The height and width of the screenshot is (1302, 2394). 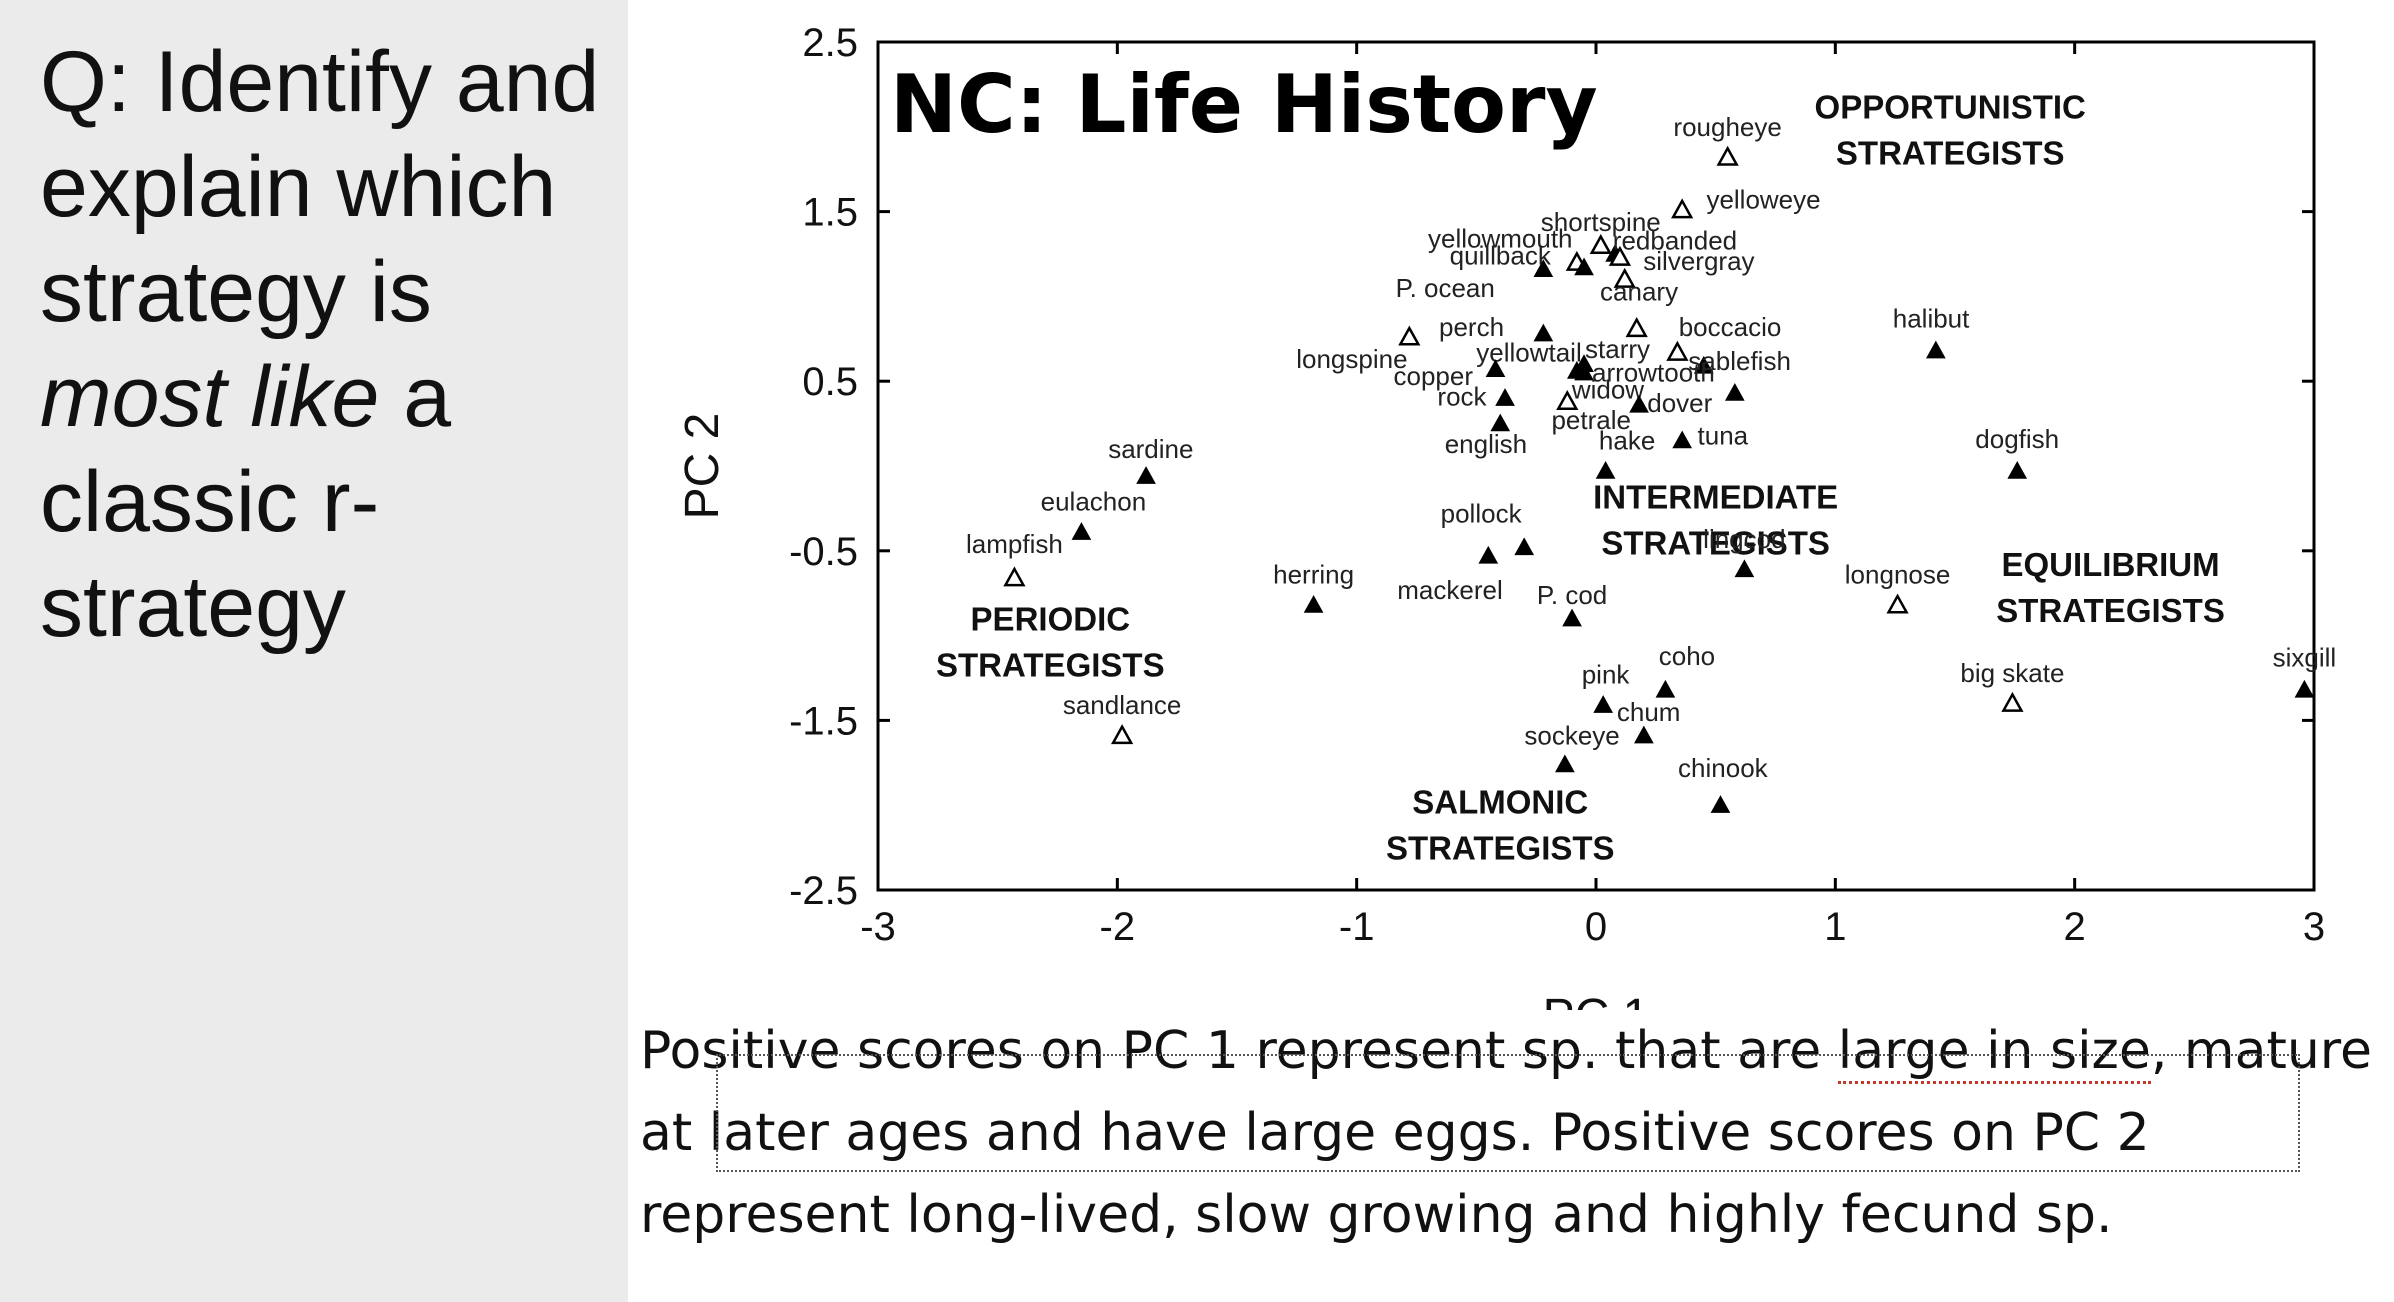 What do you see at coordinates (1698, 261) in the screenshot?
I see `species-label: silvergray` at bounding box center [1698, 261].